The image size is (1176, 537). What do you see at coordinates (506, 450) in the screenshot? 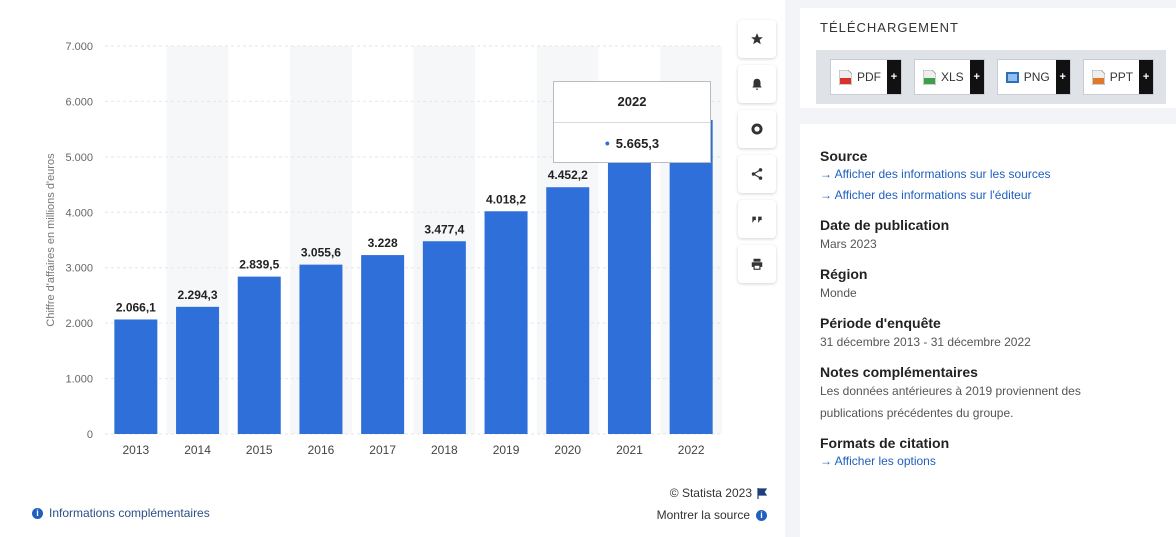
I see `x-tick-label: 2019` at bounding box center [506, 450].